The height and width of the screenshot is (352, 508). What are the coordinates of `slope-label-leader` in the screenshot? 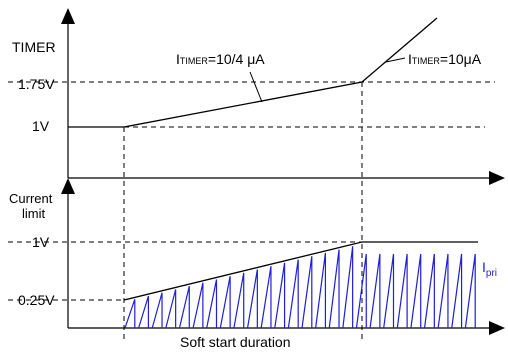 It's located at (256, 87).